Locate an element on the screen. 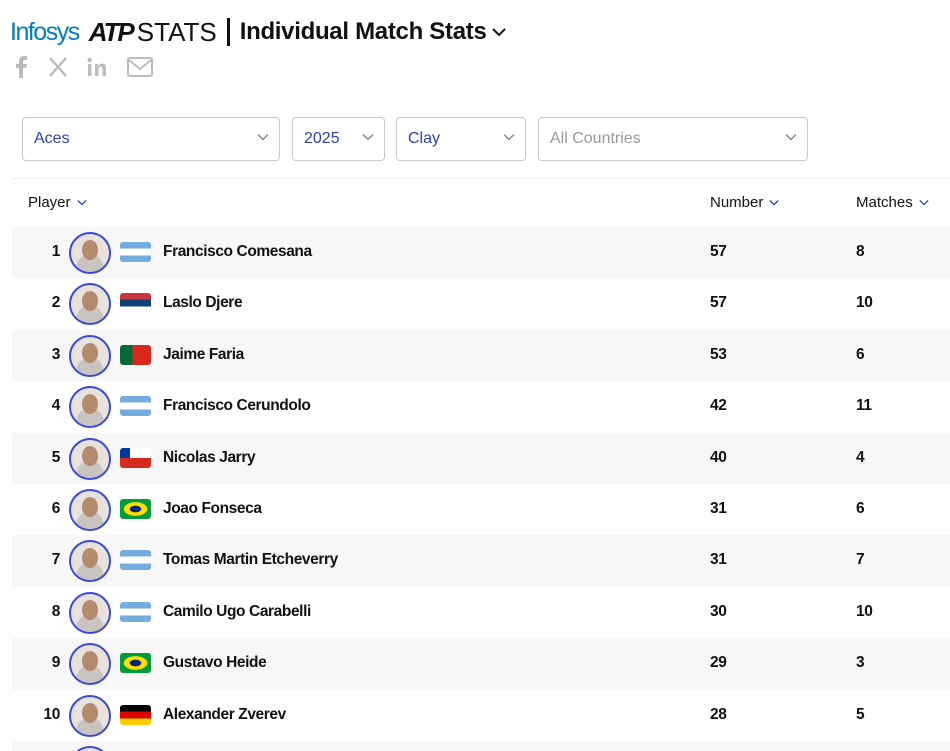 The image size is (950, 751). rank: 8 is located at coordinates (56, 611).